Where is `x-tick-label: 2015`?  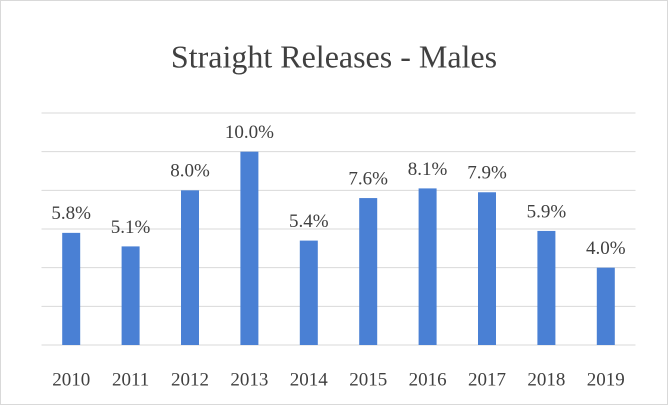 x-tick-label: 2015 is located at coordinates (368, 379).